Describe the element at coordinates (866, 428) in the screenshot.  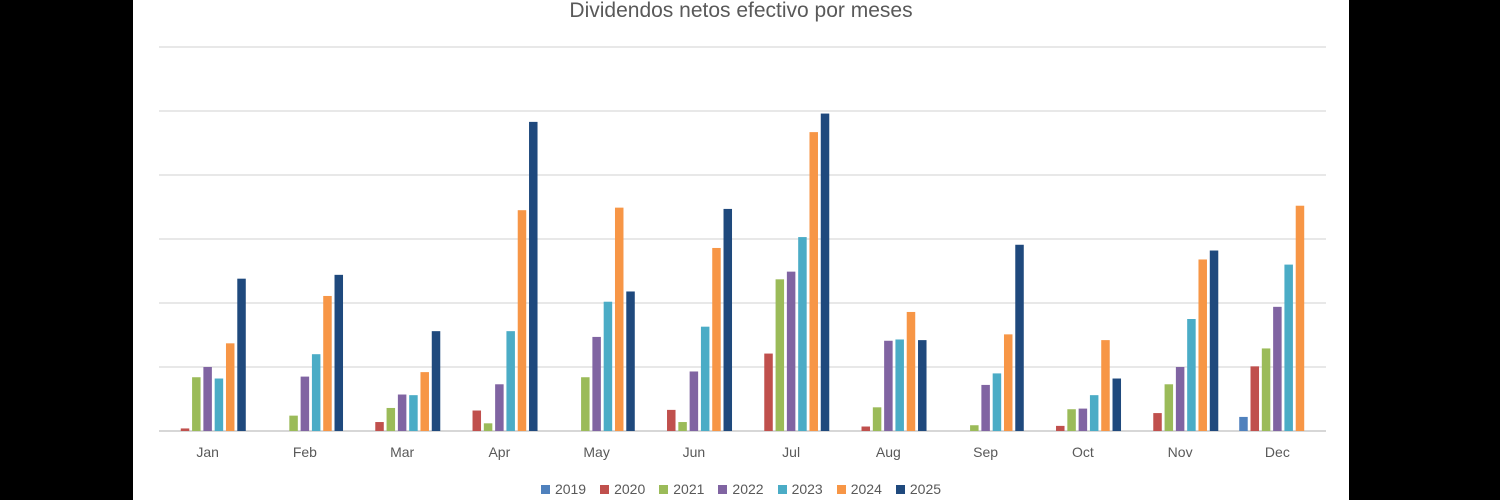
I see `bar-aug-2020` at that location.